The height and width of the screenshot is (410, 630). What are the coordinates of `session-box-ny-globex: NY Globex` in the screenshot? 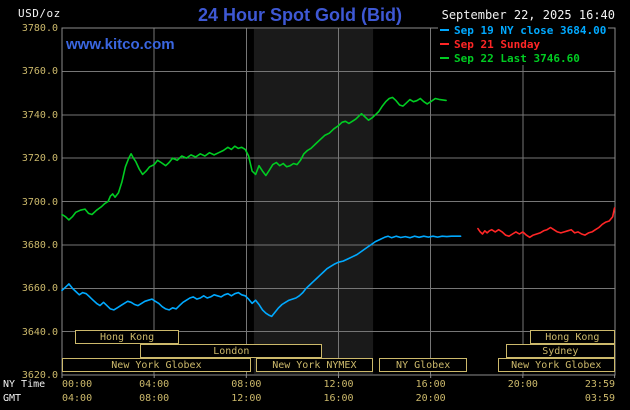 It's located at (423, 365).